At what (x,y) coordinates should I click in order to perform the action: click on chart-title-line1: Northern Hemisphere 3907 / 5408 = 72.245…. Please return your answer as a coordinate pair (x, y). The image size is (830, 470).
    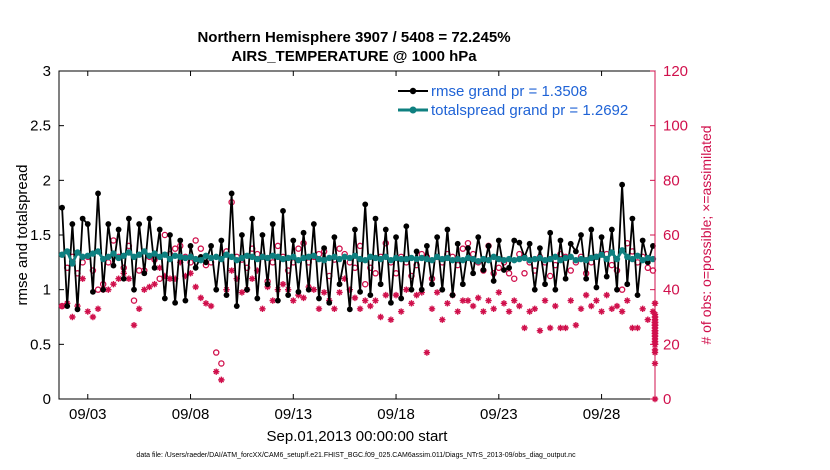
    Looking at the image, I should click on (353, 37).